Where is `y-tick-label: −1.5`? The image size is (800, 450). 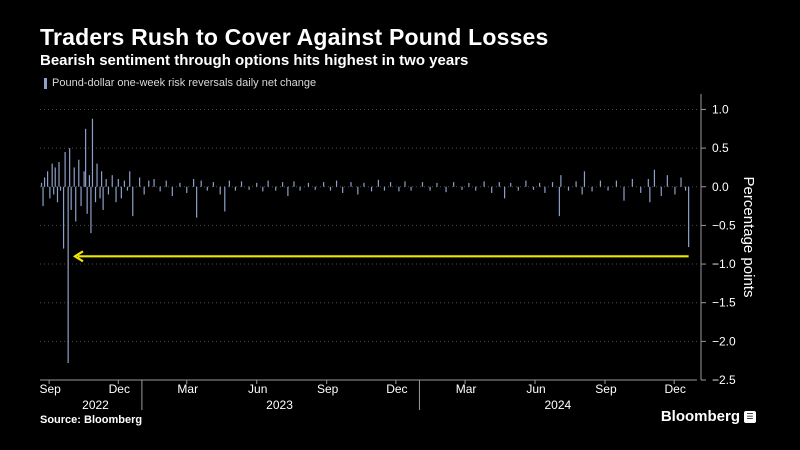 y-tick-label: −1.5 is located at coordinates (724, 303).